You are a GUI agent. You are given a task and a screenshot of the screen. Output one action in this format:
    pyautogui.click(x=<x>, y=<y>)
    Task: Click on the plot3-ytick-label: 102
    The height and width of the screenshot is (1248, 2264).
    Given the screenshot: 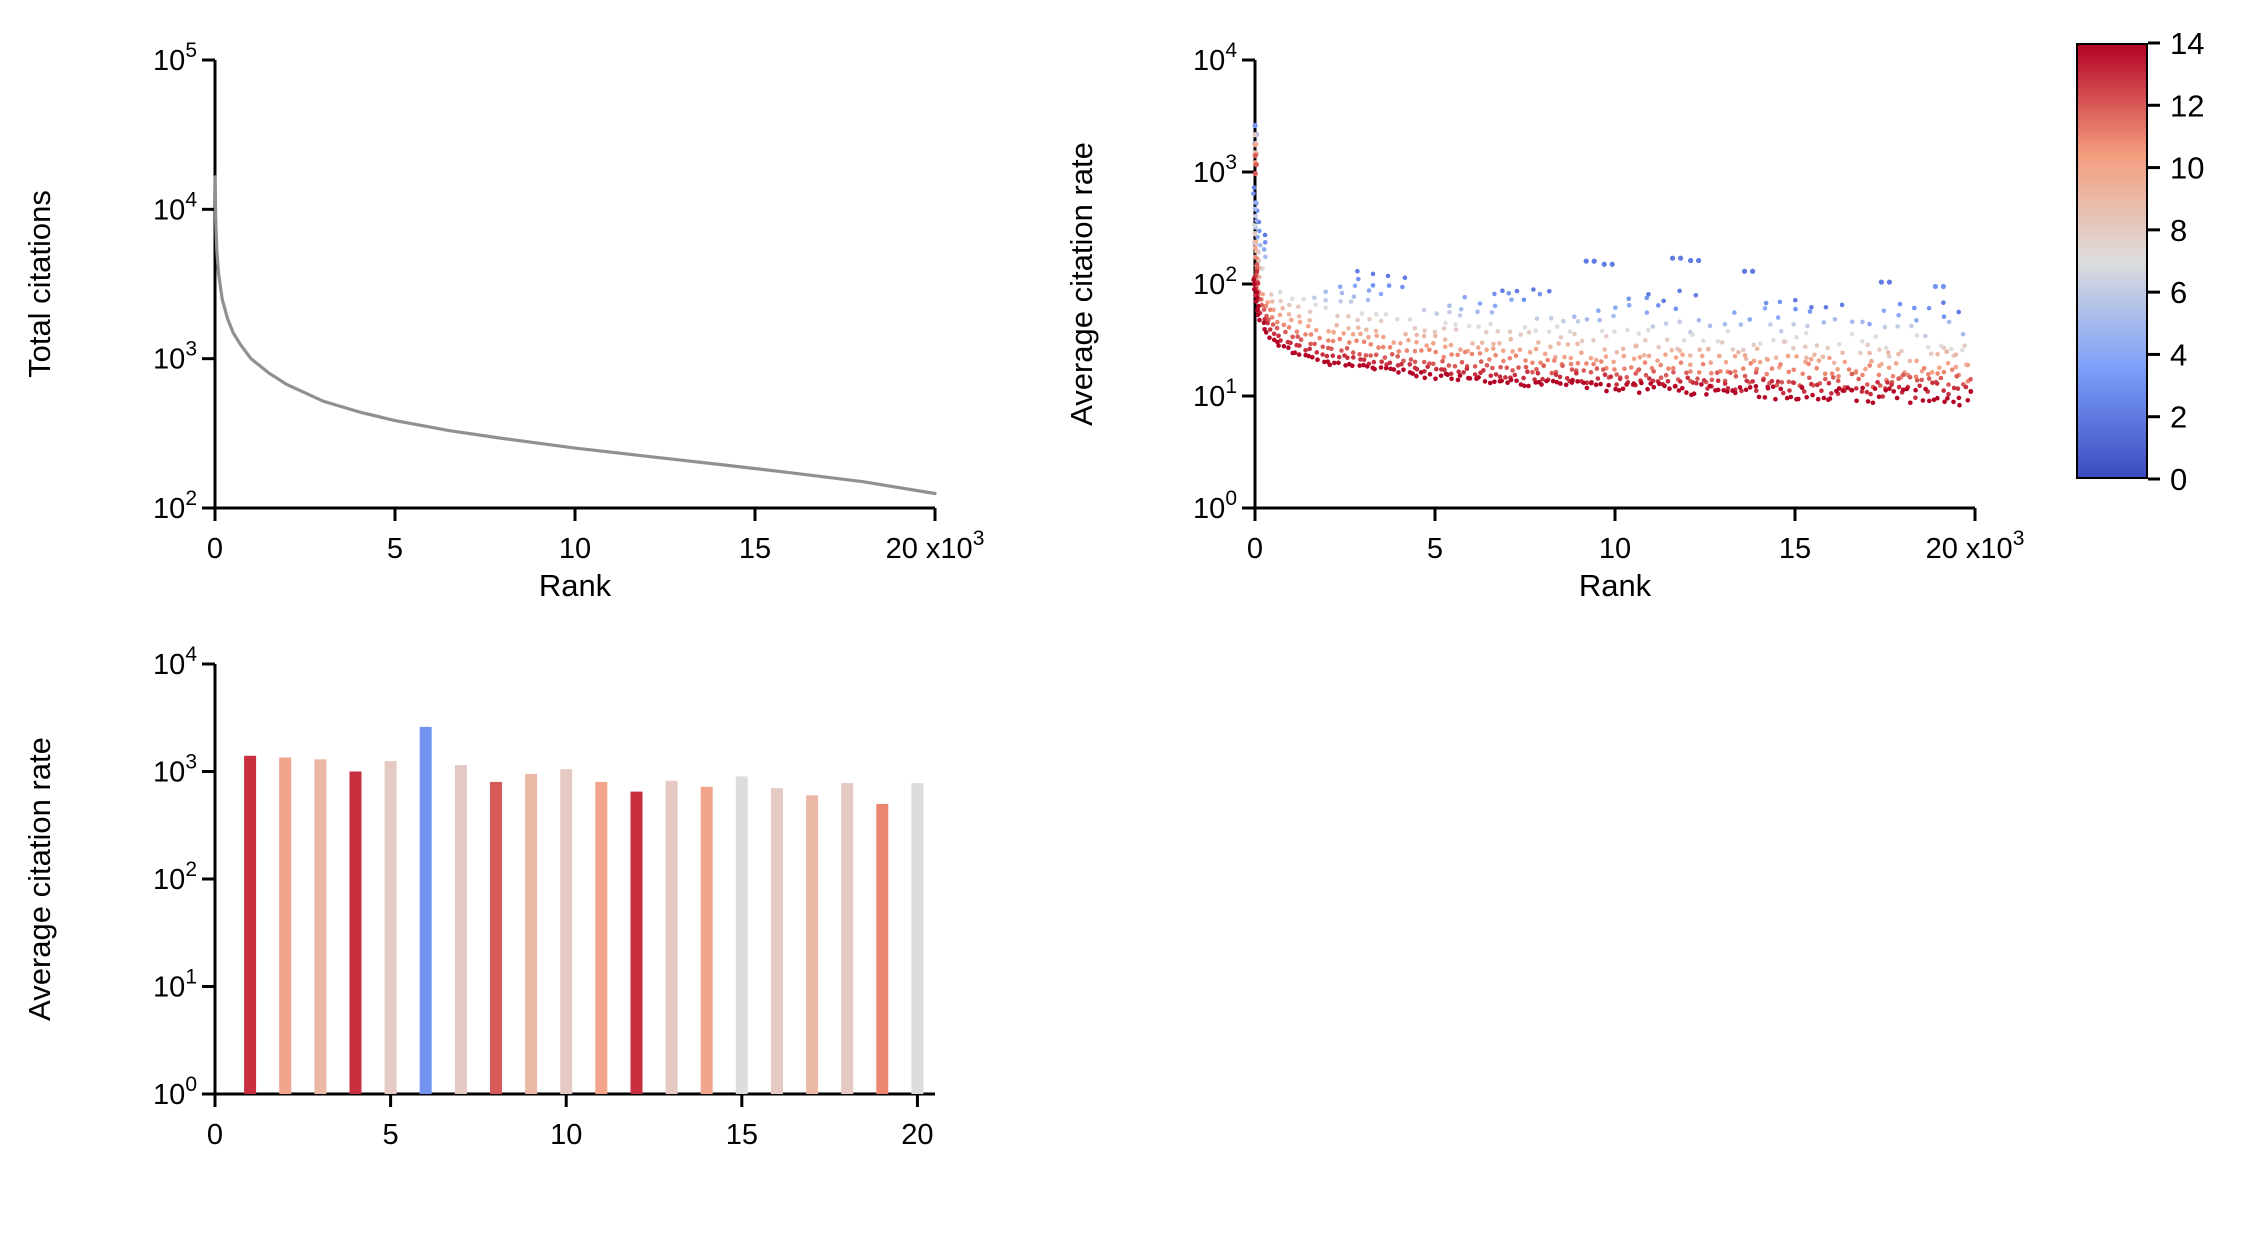 What is the action you would take?
    pyautogui.click(x=175, y=877)
    